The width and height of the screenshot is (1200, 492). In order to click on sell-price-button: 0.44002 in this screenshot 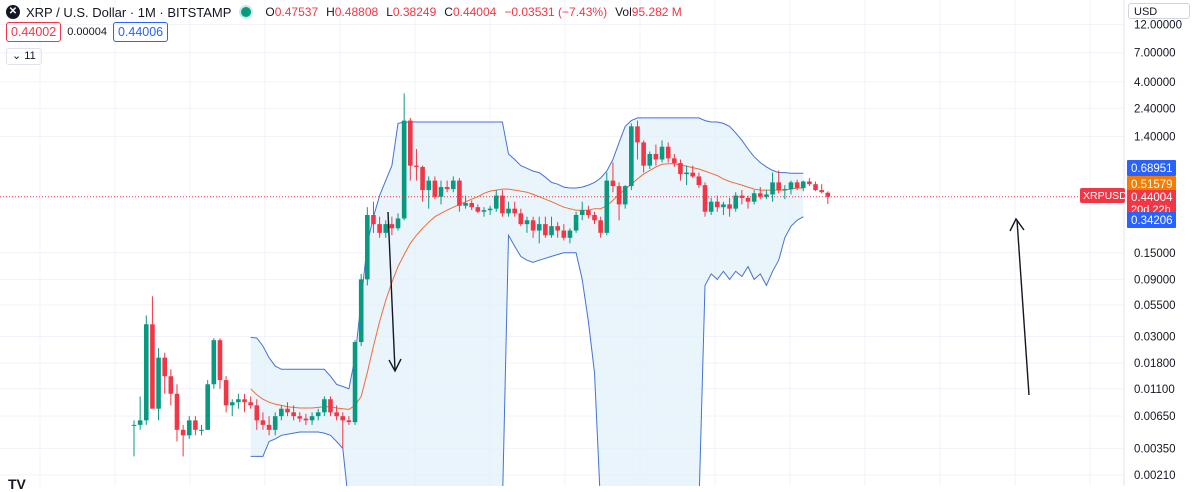, I will do `click(34, 32)`.